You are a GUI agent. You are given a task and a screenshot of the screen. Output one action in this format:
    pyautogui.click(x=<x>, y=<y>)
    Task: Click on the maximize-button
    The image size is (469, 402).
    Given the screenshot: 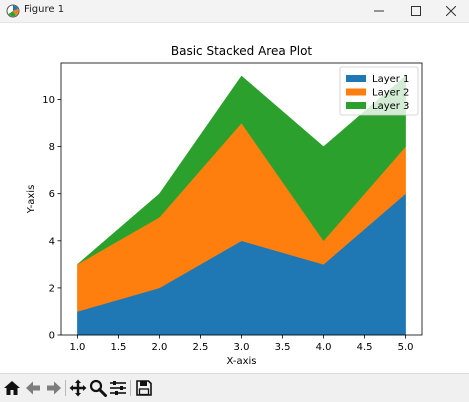 What is the action you would take?
    pyautogui.click(x=416, y=11)
    